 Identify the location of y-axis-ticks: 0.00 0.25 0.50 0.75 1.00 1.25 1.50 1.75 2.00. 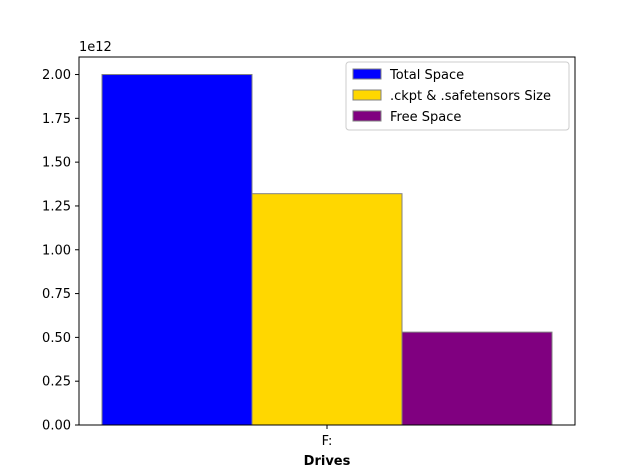
(60, 251).